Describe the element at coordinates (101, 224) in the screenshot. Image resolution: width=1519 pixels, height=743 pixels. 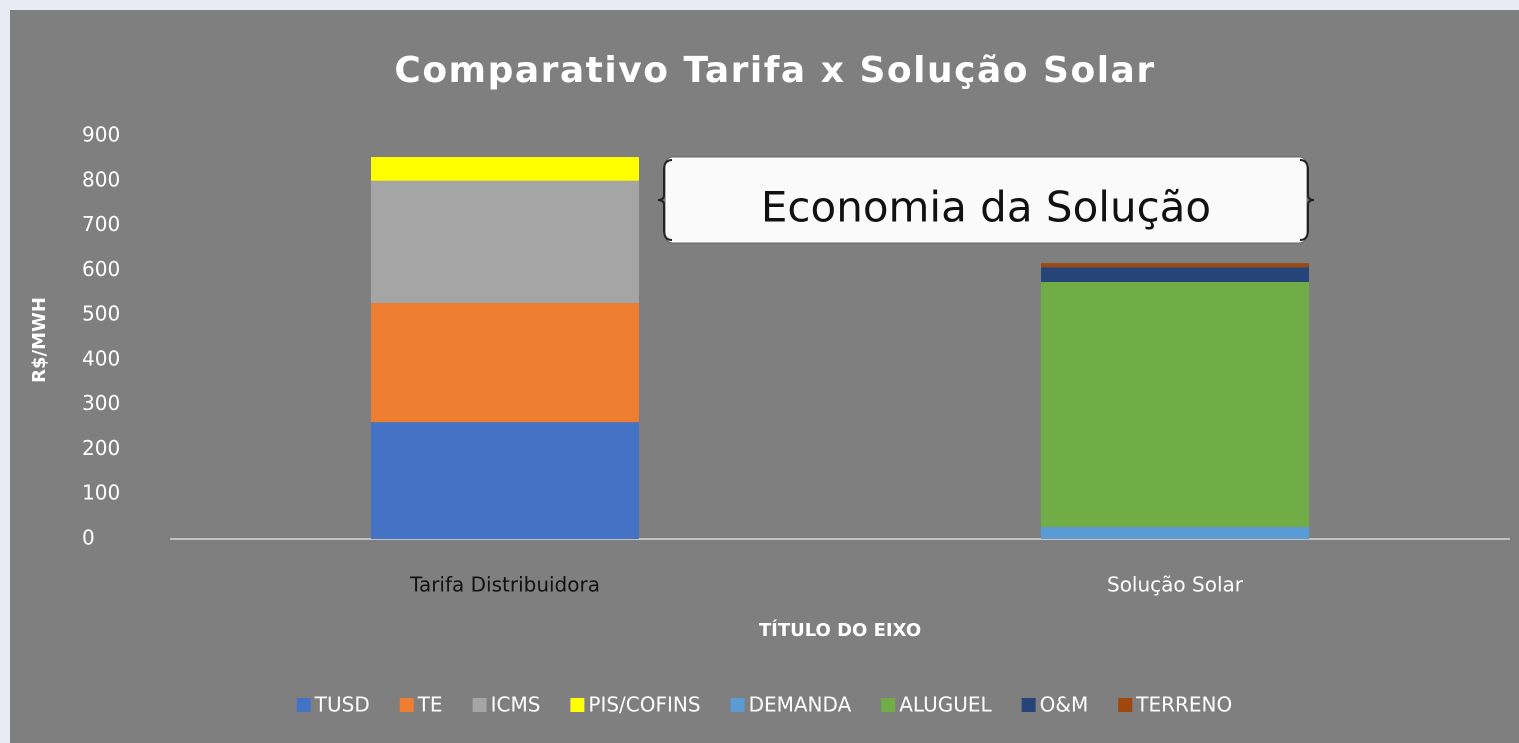
I see `y-tick-label: 700` at that location.